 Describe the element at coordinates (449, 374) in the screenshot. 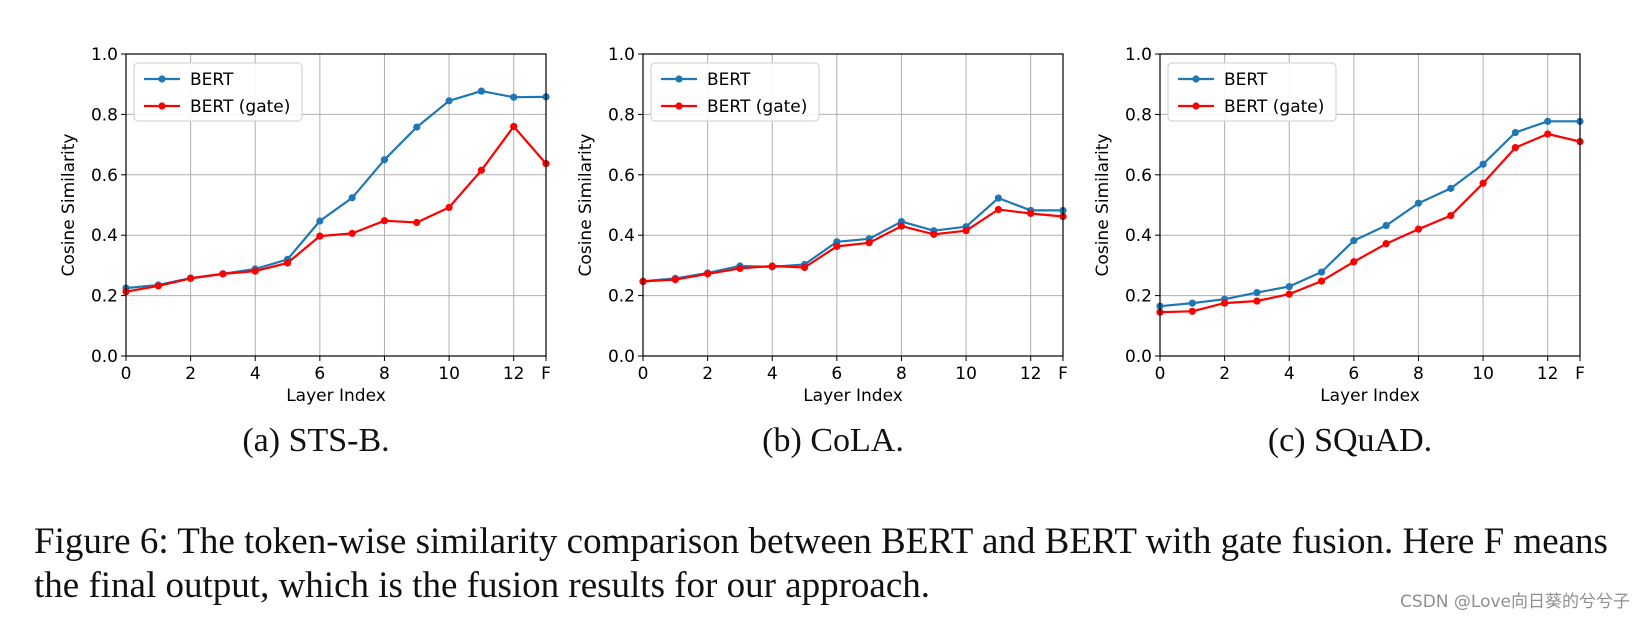

I see `x-tick-label: 10` at that location.